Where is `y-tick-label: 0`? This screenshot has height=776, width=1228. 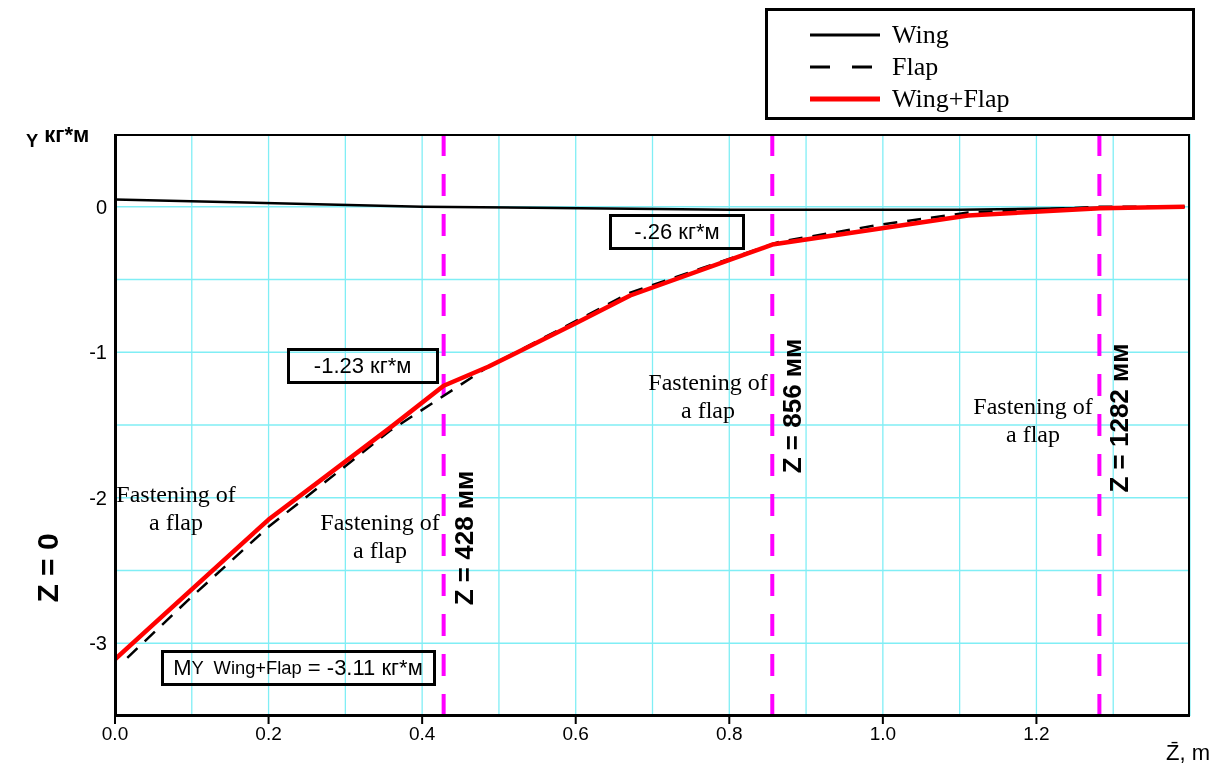
y-tick-label: 0 is located at coordinates (101, 206).